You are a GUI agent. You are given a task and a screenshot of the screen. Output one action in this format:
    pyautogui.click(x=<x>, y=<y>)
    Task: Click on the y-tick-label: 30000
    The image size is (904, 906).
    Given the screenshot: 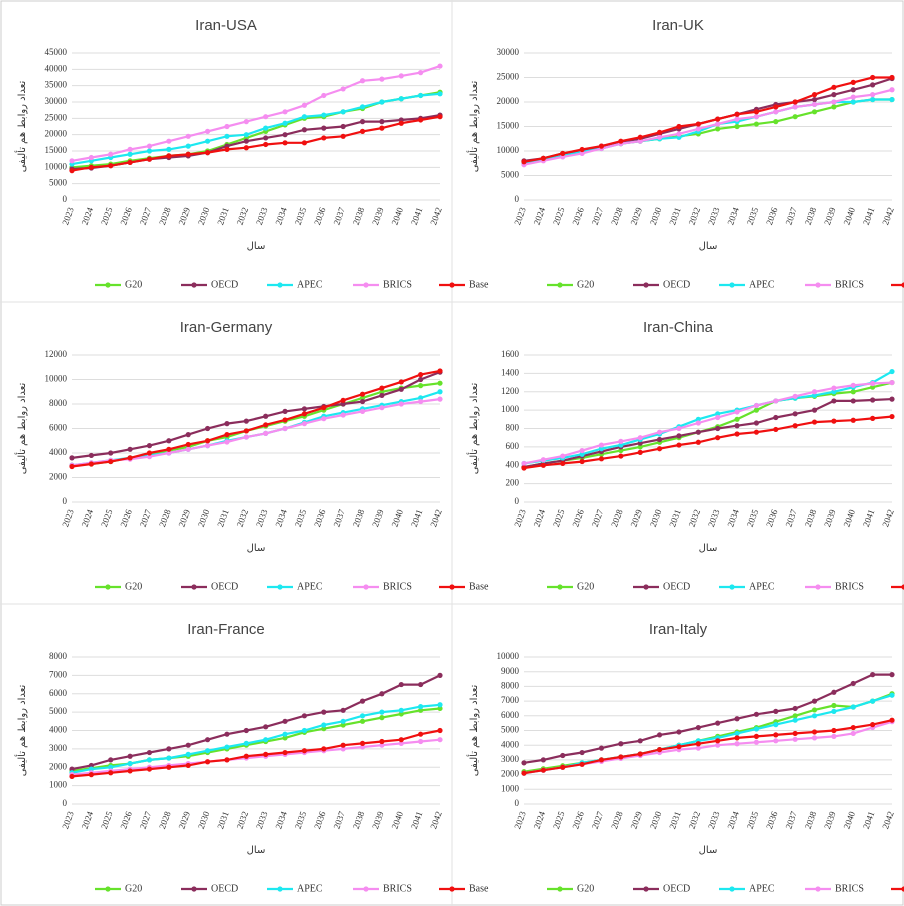 What is the action you would take?
    pyautogui.click(x=56, y=101)
    